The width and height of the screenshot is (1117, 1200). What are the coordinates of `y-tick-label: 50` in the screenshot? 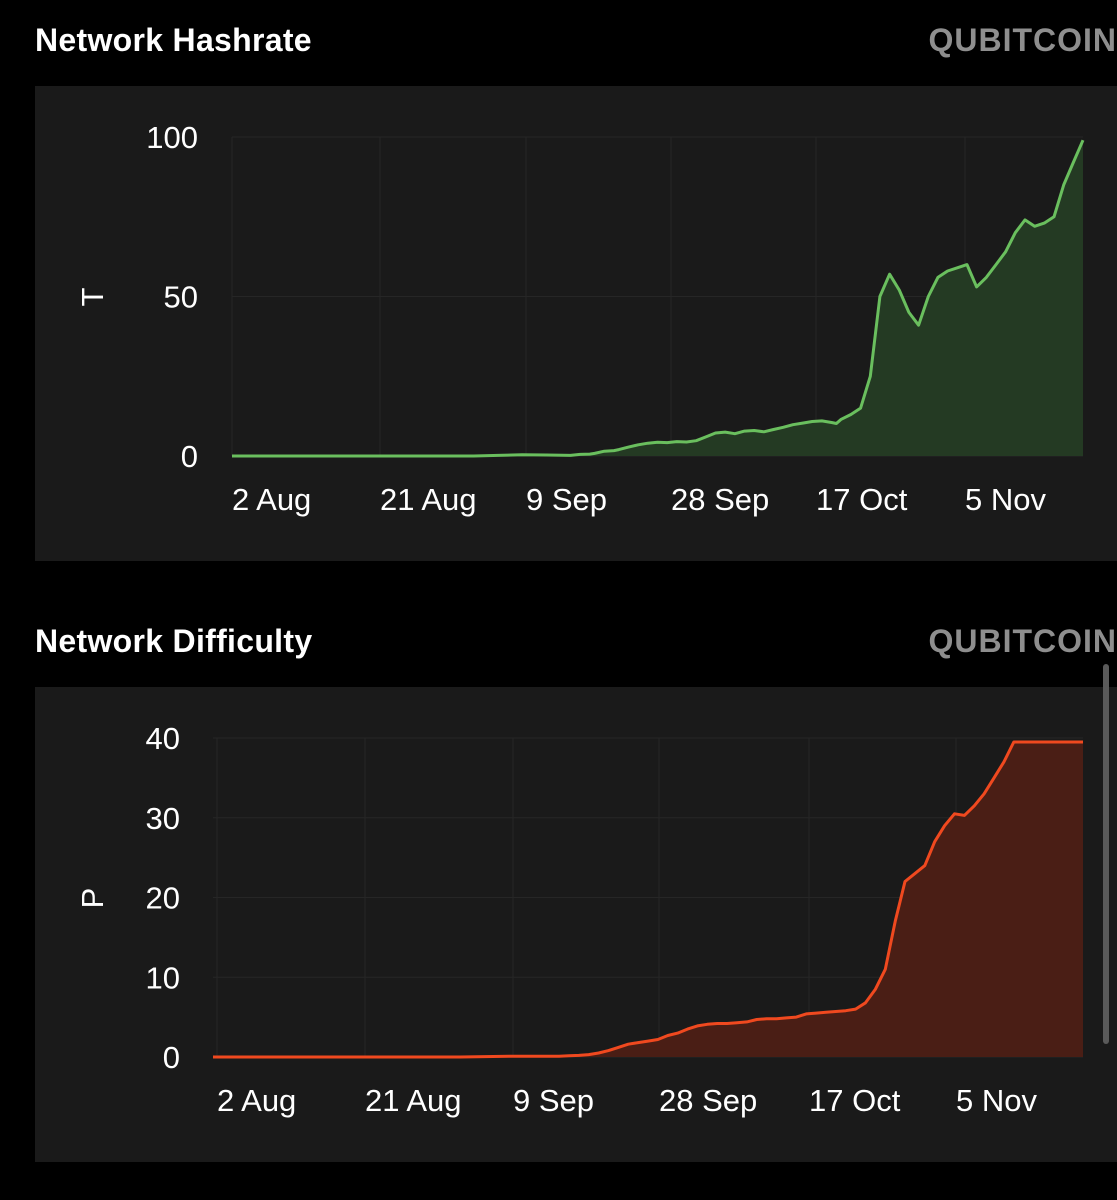 It's located at (181, 297).